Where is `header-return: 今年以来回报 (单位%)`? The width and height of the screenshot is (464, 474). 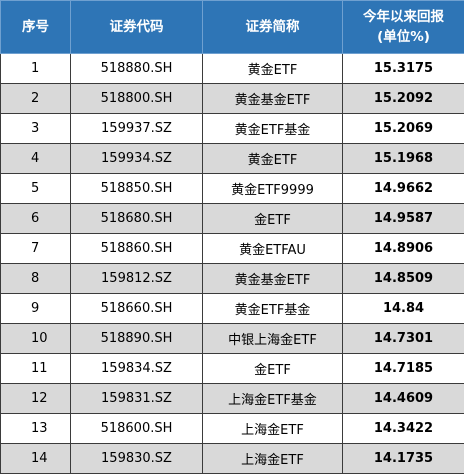
header-return: 今年以来回报 (单位%) is located at coordinates (403, 27).